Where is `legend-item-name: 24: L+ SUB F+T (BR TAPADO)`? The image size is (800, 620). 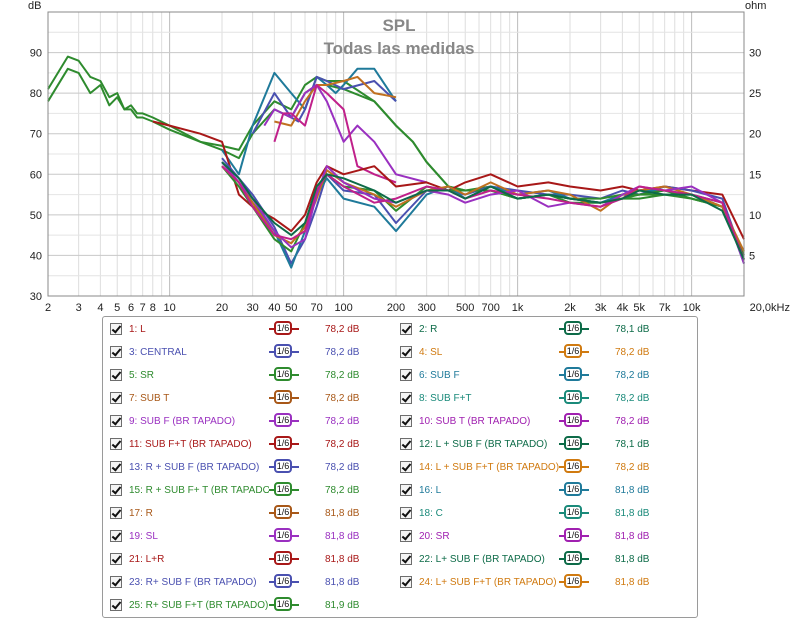 legend-item-name: 24: L+ SUB F+T (BR TAPADO) is located at coordinates (488, 582).